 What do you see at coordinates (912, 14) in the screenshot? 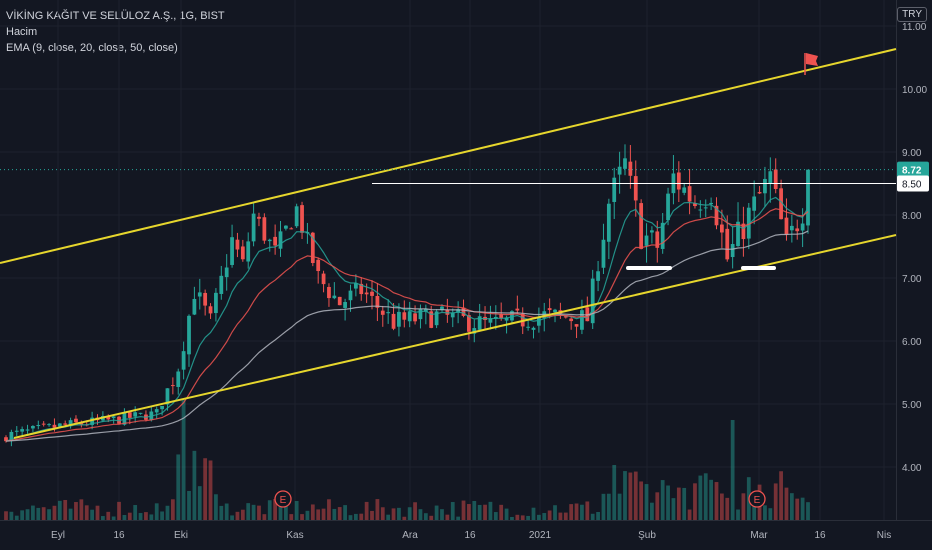
I see `currency-badge: TRY` at bounding box center [912, 14].